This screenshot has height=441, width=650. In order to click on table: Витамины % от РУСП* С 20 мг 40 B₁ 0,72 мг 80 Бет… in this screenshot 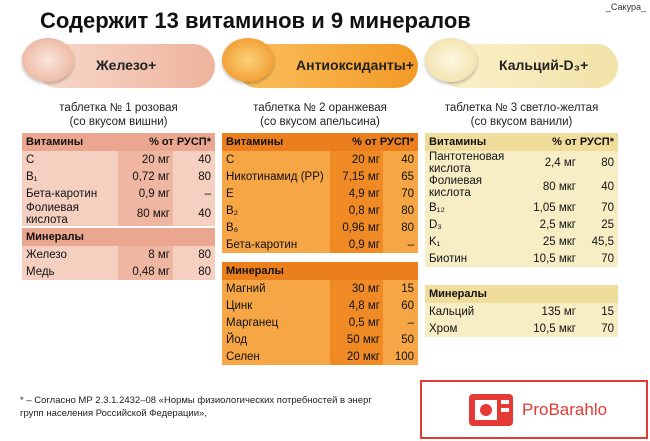, I will do `click(118, 179)`.